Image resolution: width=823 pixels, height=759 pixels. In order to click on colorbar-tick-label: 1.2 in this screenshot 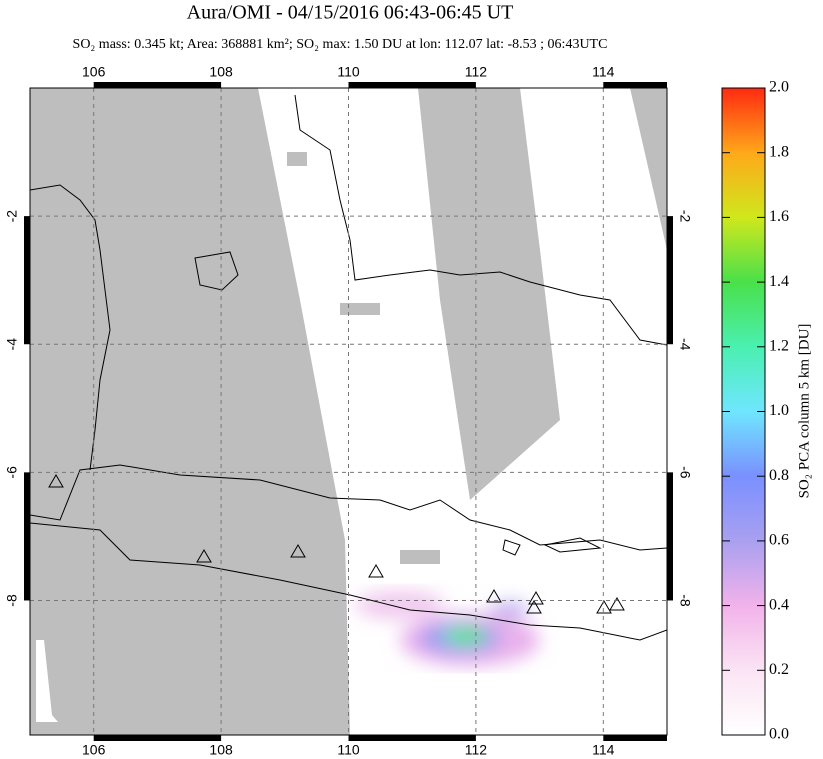, I will do `click(779, 345)`.